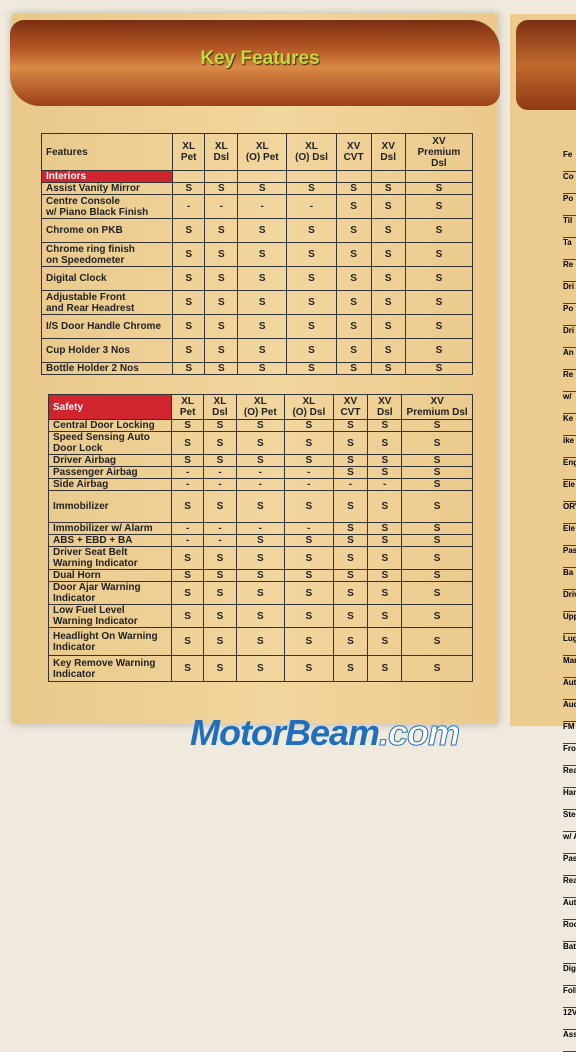 This screenshot has height=1052, width=576. I want to click on feature-name: Centre Console w/ Piano Black Finish, so click(107, 206).